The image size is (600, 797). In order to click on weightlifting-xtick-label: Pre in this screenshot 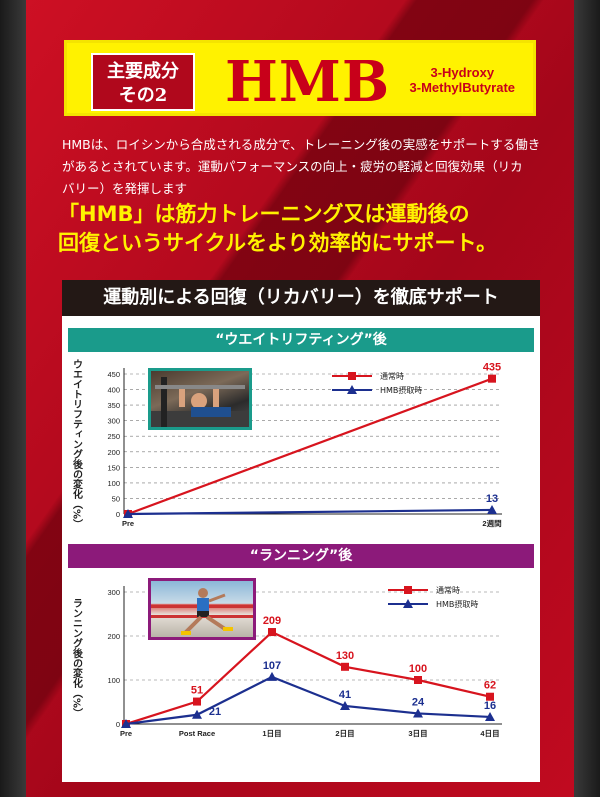, I will do `click(128, 523)`.